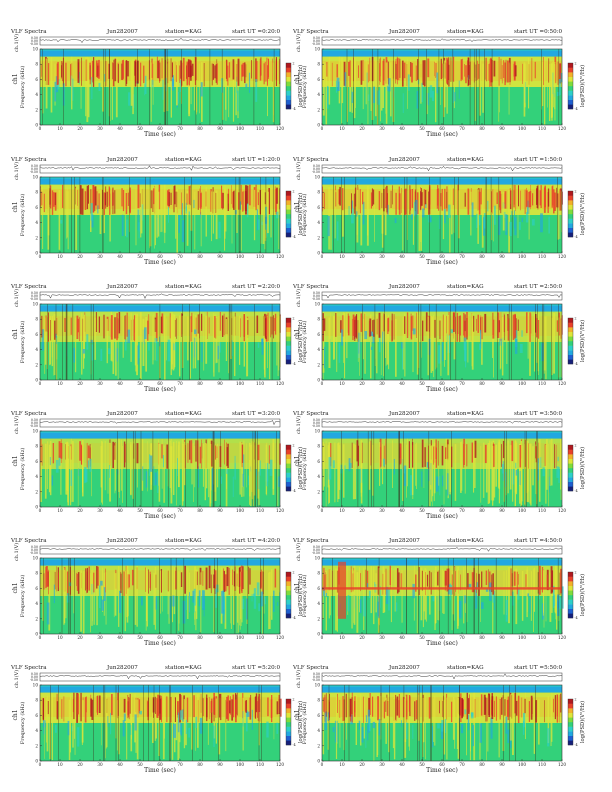  What do you see at coordinates (34, 293) in the screenshot?
I see `voltage-tick-label: 0.50` at bounding box center [34, 293].